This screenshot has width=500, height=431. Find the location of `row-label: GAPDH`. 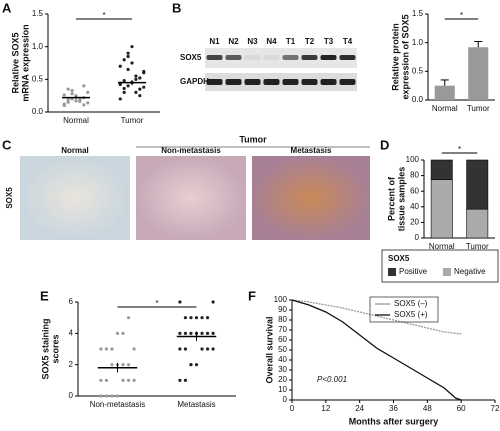

row-label: GAPDH is located at coordinates (194, 81).